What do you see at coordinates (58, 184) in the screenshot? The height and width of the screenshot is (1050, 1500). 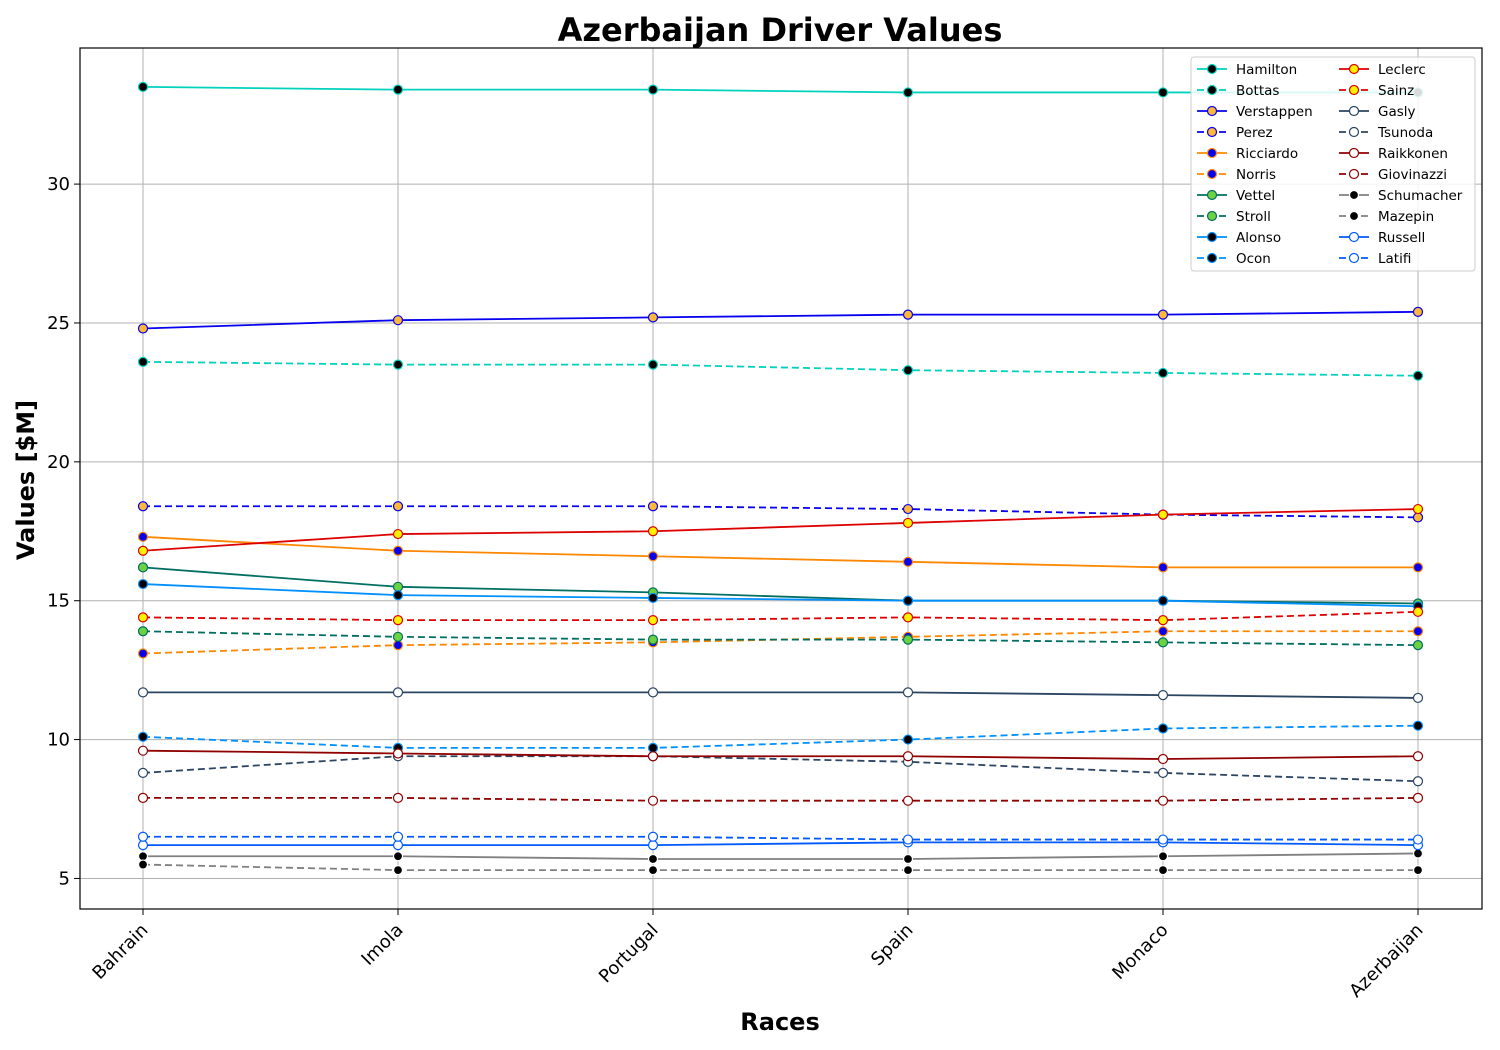 I see `y-tick-label: 30` at bounding box center [58, 184].